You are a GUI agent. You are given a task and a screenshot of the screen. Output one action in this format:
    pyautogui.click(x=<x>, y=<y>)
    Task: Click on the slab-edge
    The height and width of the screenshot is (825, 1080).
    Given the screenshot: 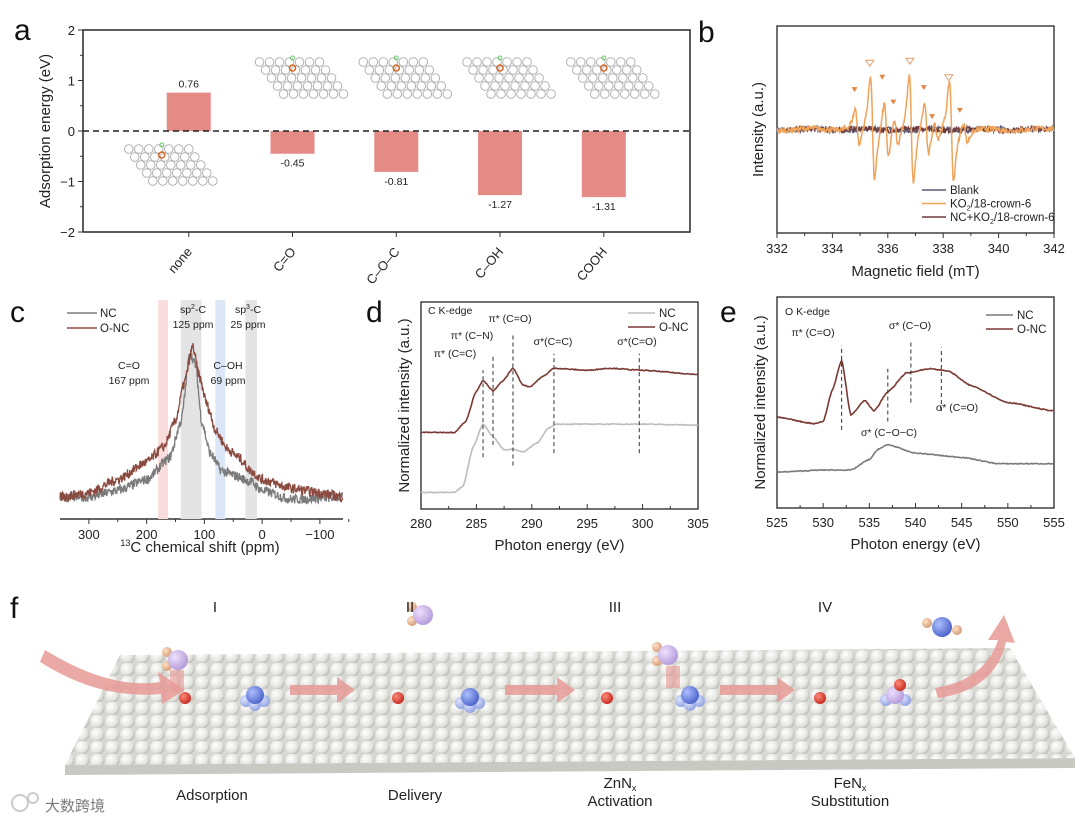 What is the action you would take?
    pyautogui.click(x=570, y=766)
    